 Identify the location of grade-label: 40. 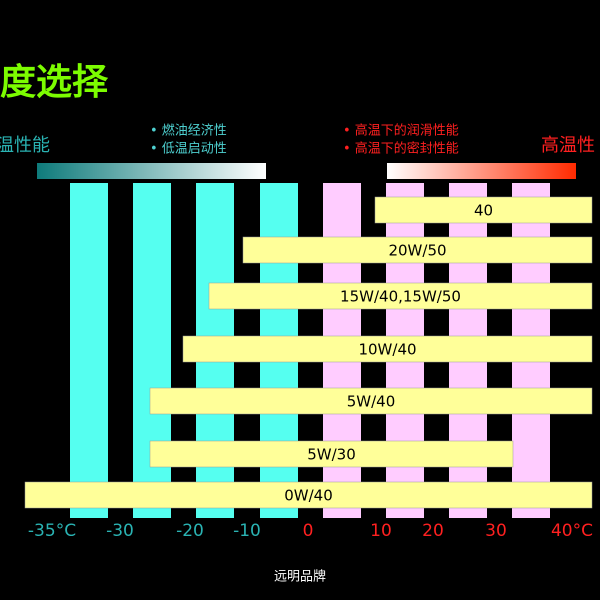
(483, 211).